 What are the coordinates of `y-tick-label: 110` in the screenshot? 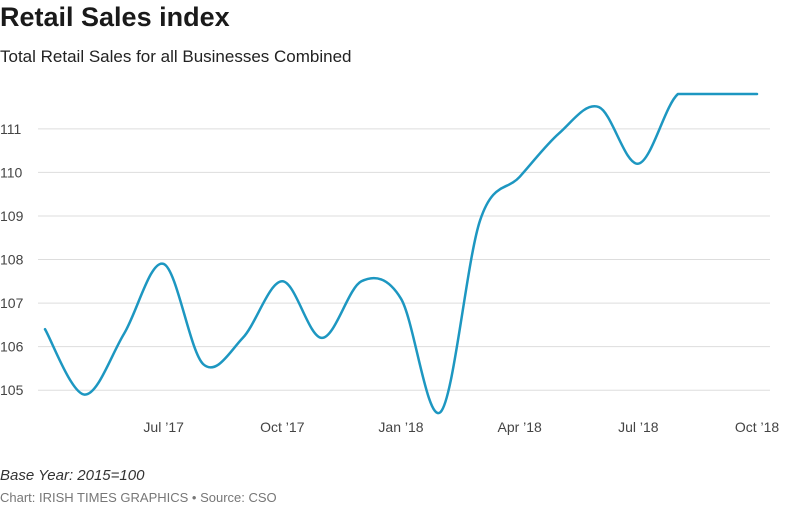 It's located at (11, 172).